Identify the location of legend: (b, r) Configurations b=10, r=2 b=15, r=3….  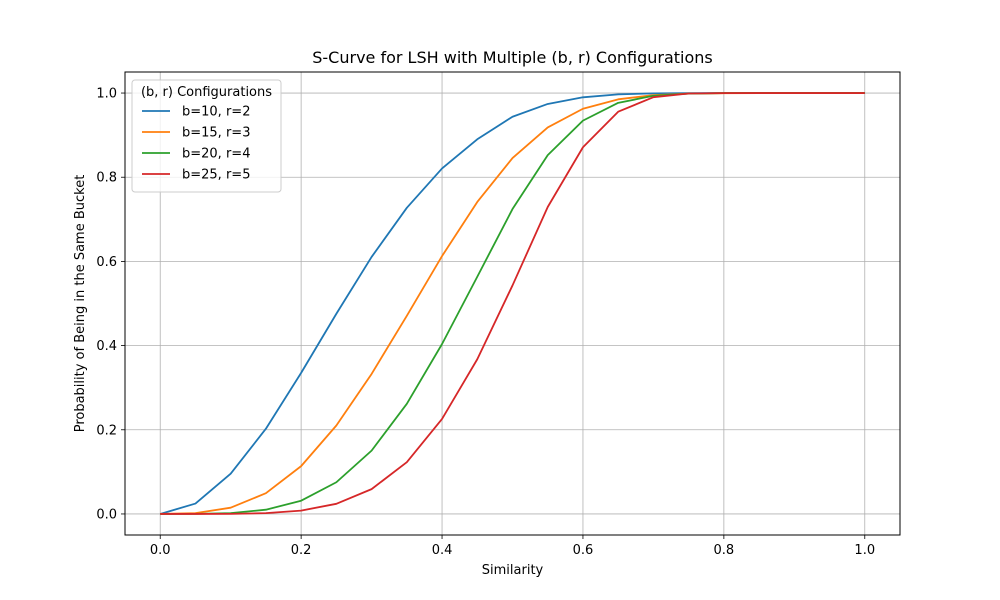
(206, 136).